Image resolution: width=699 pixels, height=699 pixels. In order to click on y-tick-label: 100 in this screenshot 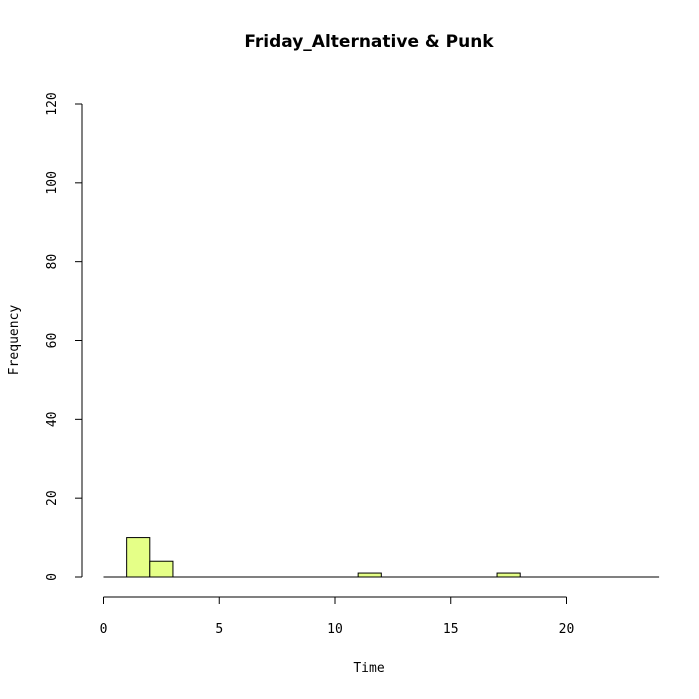, I will do `click(52, 182)`.